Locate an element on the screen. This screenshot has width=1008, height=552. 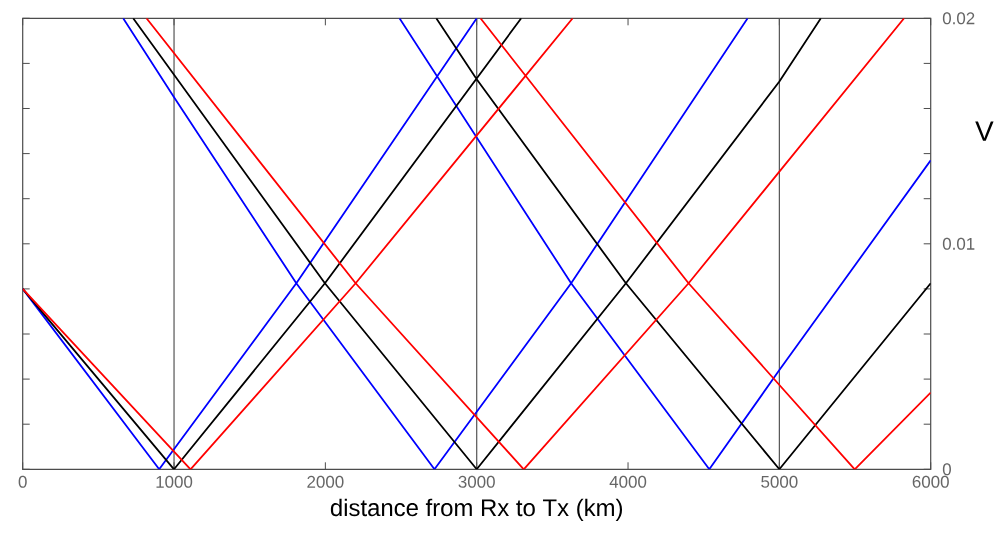
x-tick-label: 5000 is located at coordinates (779, 481).